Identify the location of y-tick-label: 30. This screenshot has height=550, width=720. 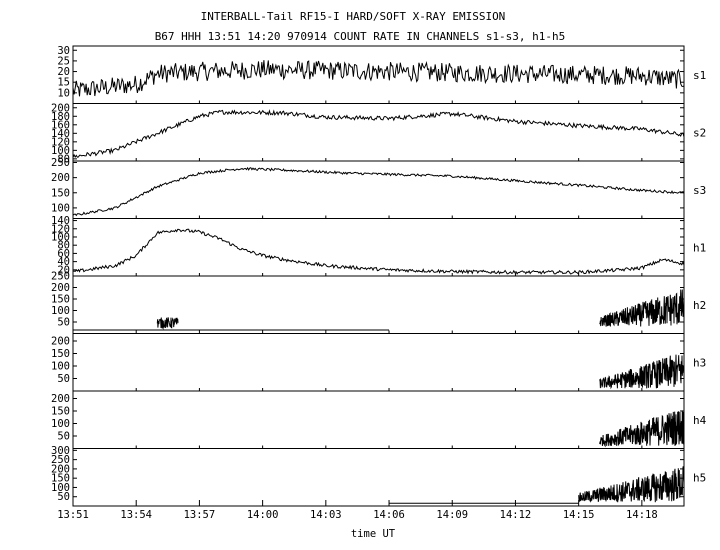
(63, 51).